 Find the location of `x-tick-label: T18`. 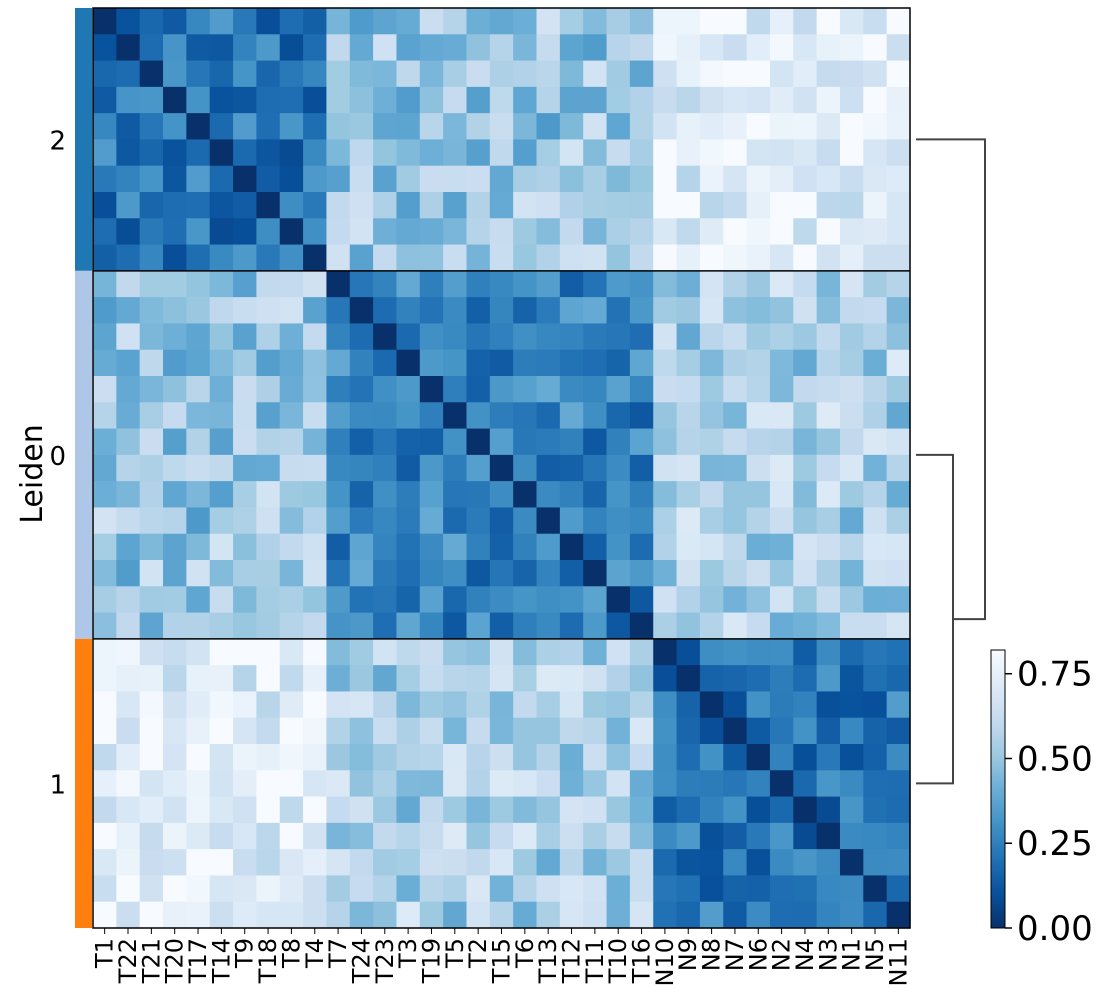

x-tick-label: T18 is located at coordinates (268, 961).